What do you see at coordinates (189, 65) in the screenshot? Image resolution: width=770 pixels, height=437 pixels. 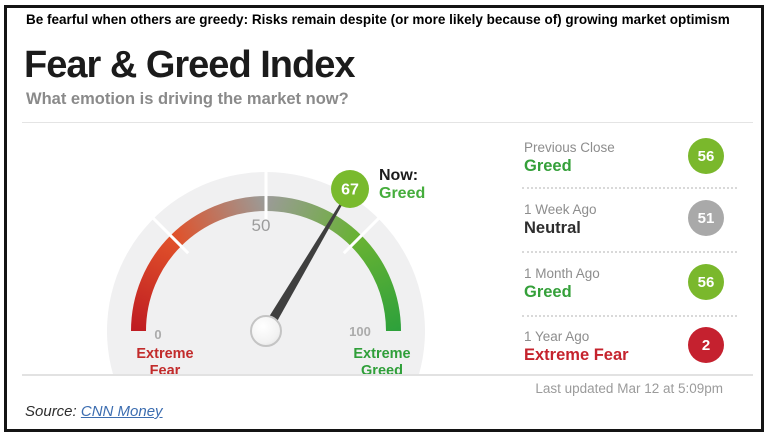 I see `page-title: Fear & Greed Index` at bounding box center [189, 65].